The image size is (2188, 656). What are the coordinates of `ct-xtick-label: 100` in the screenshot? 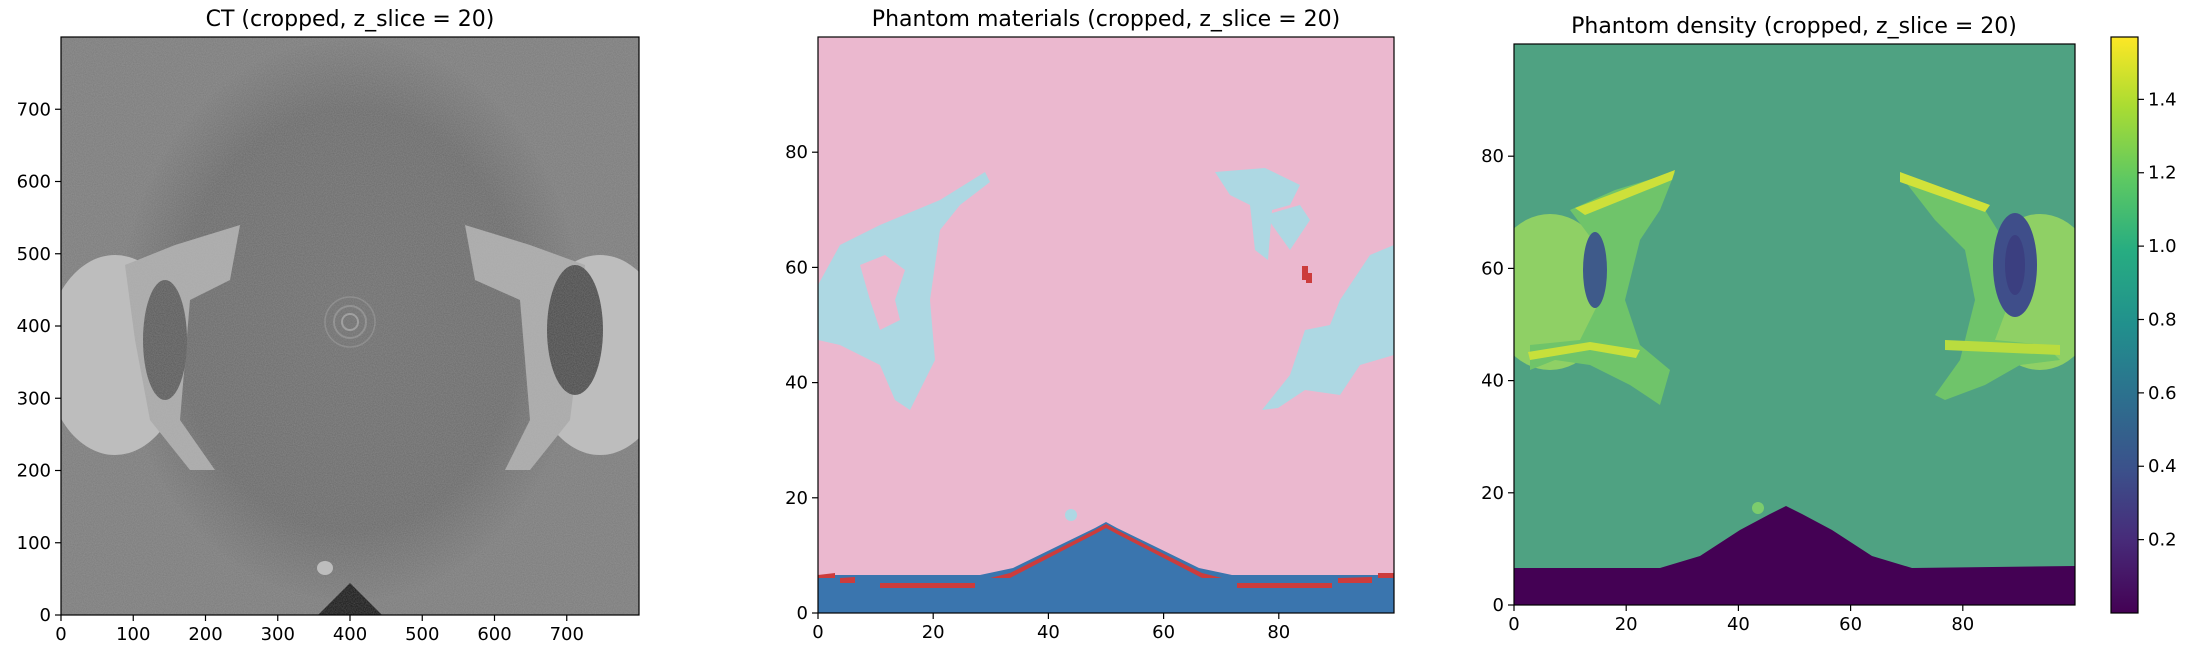 It's located at (133, 634).